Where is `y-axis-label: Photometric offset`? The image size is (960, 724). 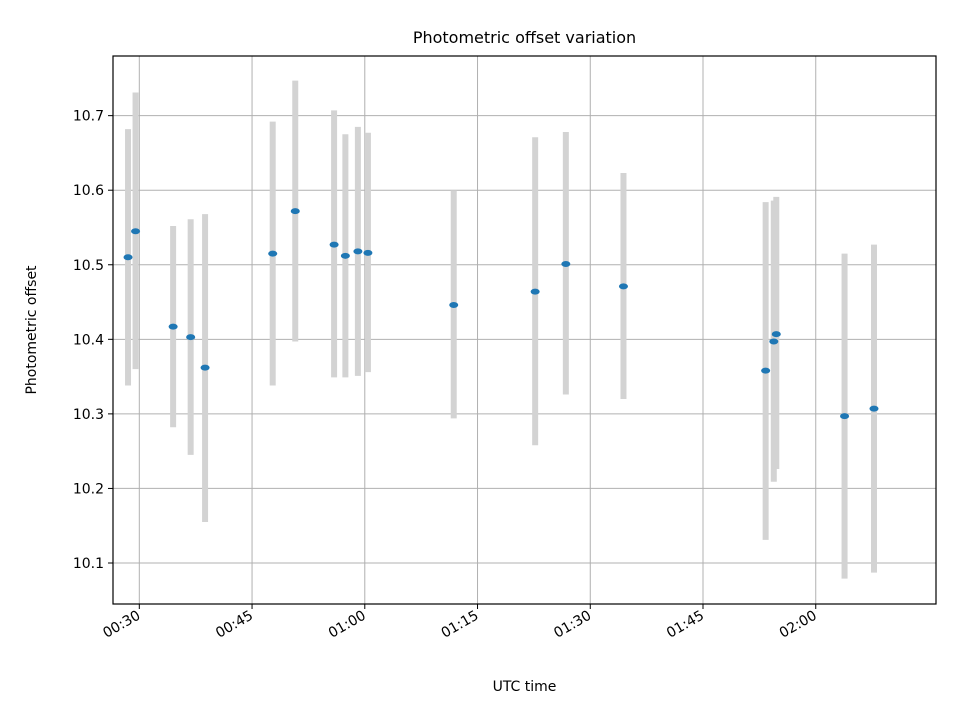
y-axis-label: Photometric offset is located at coordinates (32, 330).